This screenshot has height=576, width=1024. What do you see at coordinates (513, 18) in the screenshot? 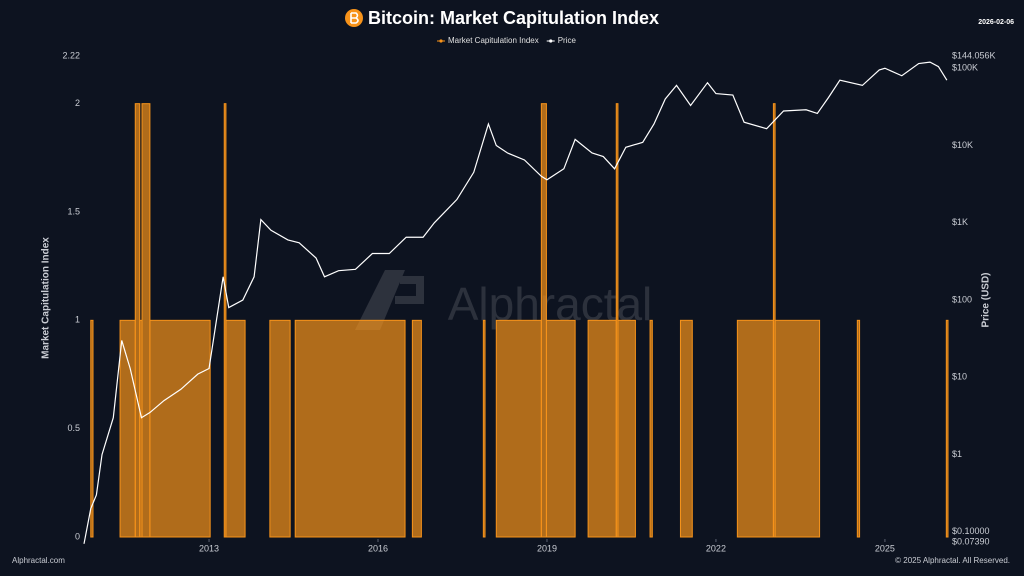
I see `chart-title: Bitcoin: Market Capitulation Index` at bounding box center [513, 18].